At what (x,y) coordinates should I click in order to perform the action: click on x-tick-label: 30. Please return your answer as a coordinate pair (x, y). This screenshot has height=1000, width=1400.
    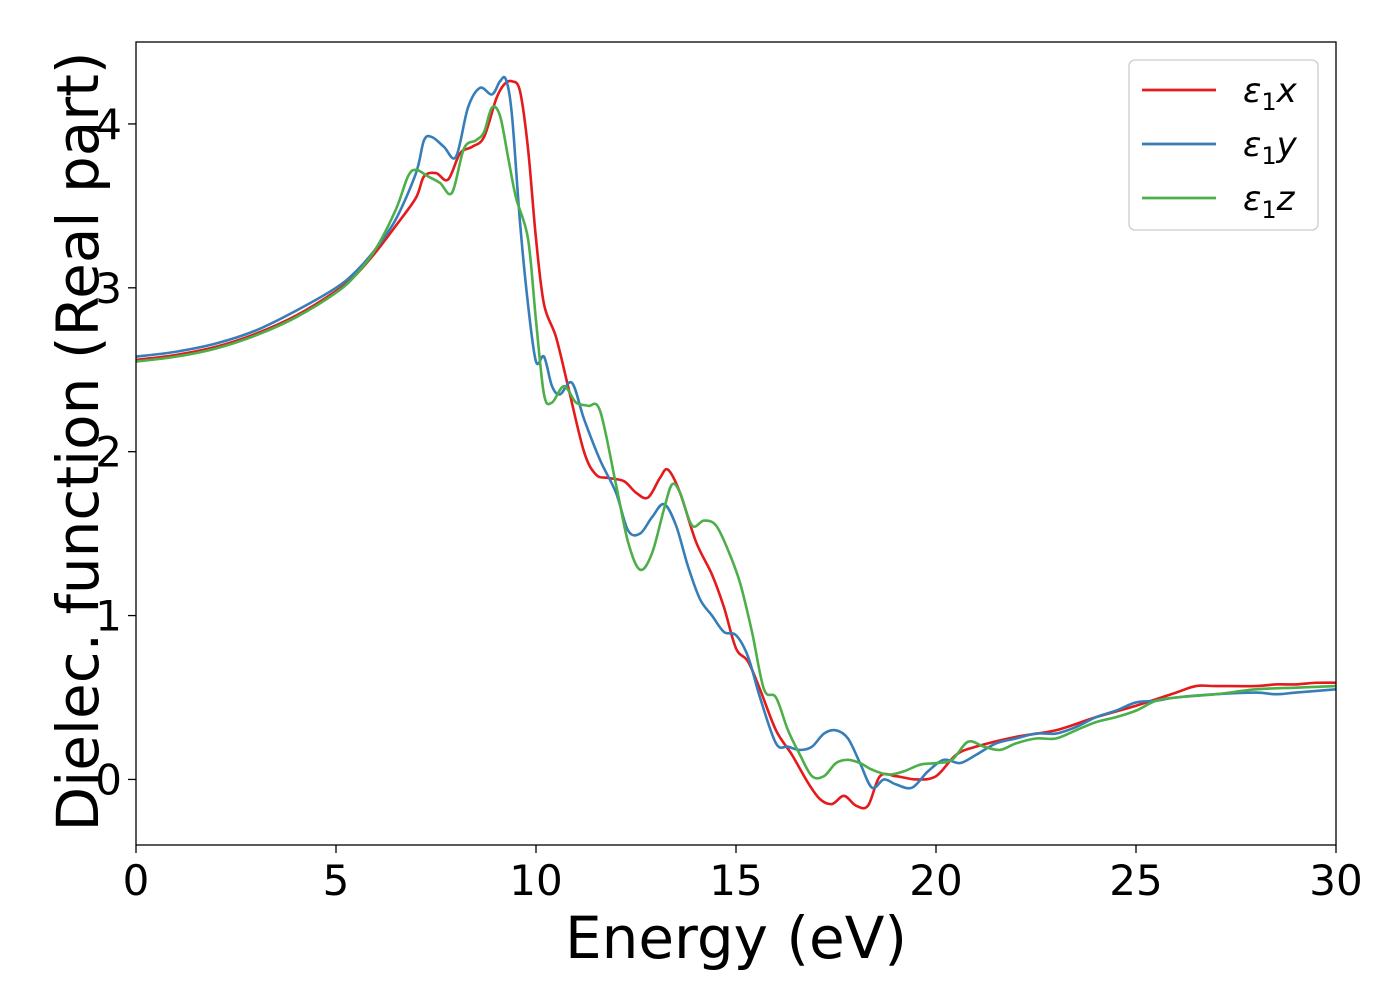
    Looking at the image, I should click on (1335, 880).